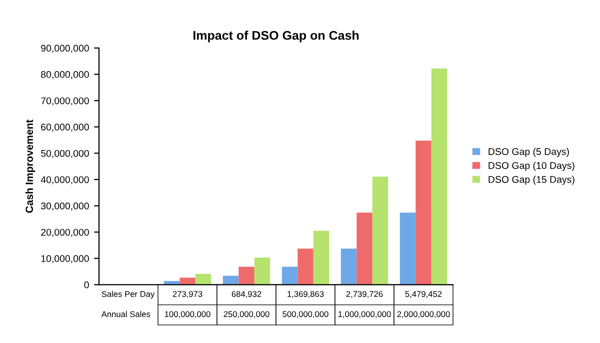 The image size is (600, 343). Describe the element at coordinates (276, 36) in the screenshot. I see `chart-title: Impact of DSO Gap on Cash` at that location.